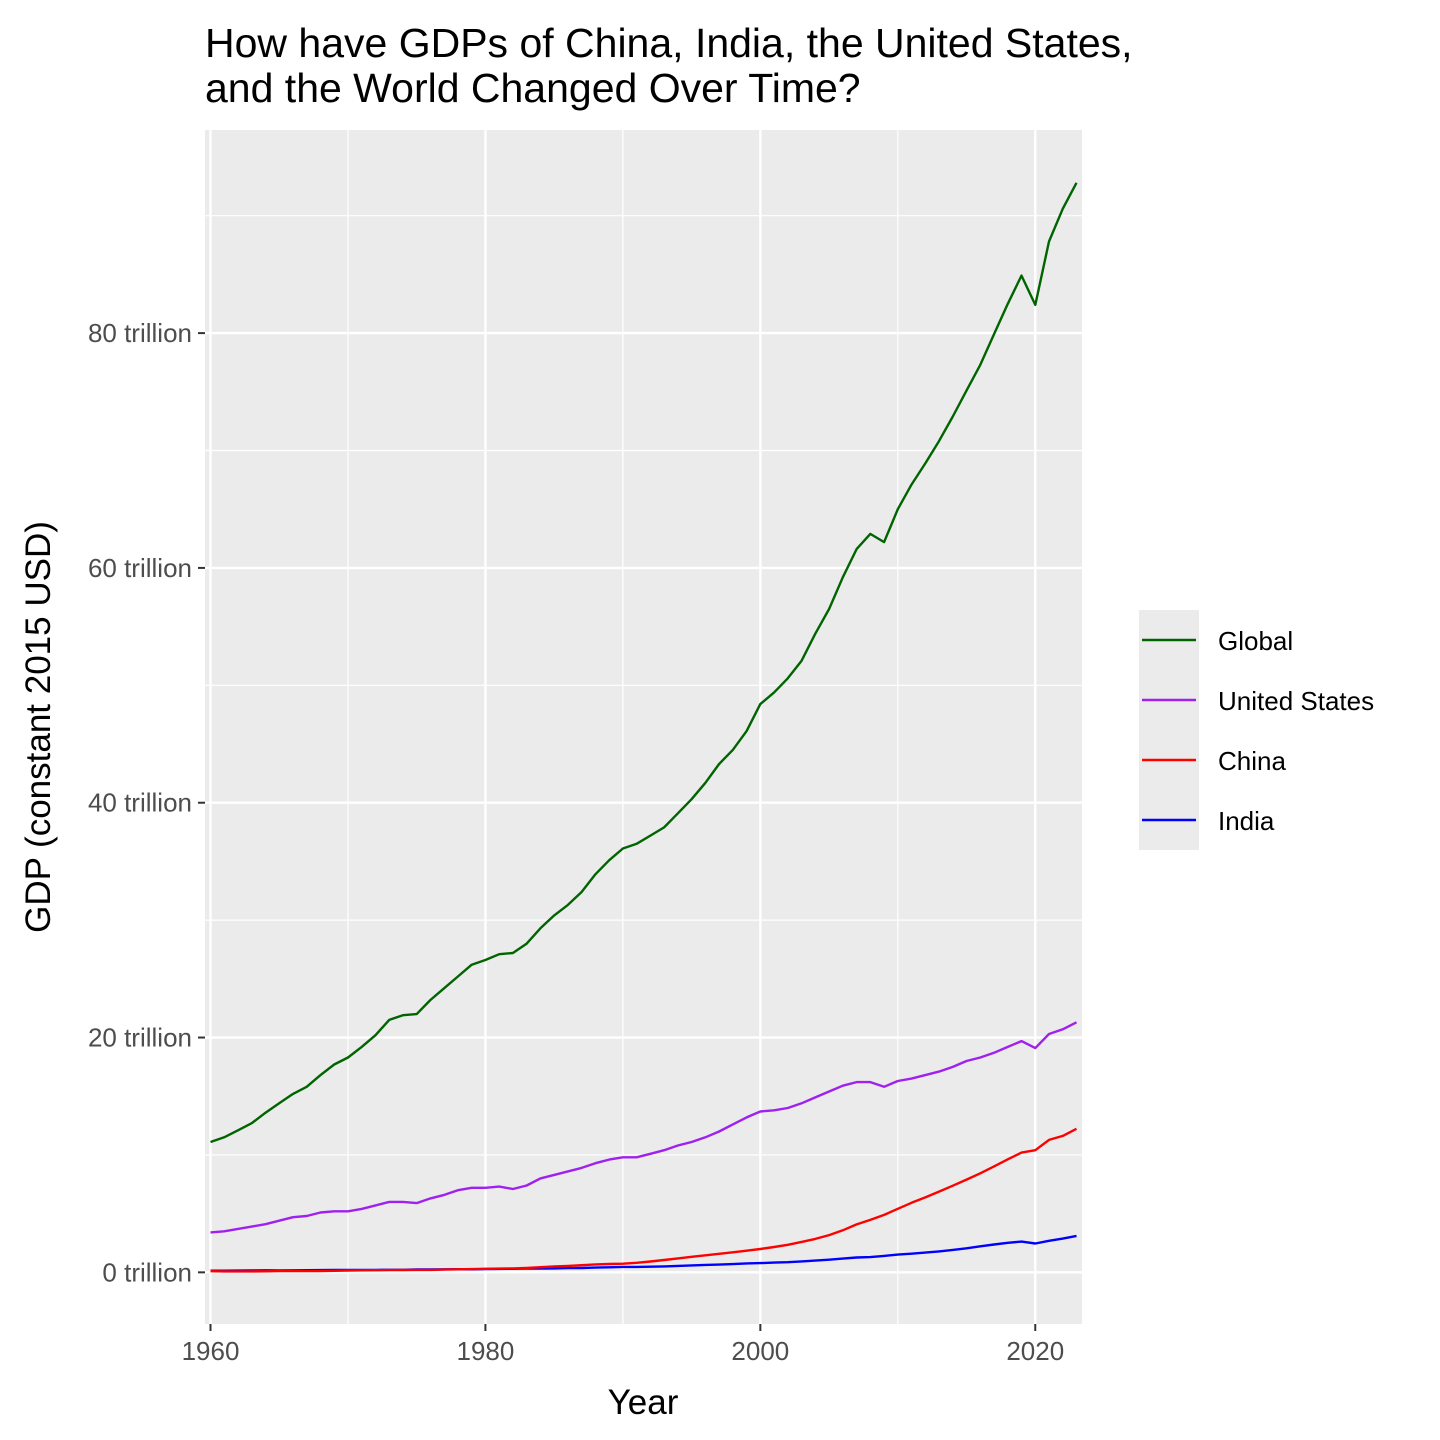 This screenshot has width=1440, height=1440. I want to click on legend: Global United States China India, so click(1256, 730).